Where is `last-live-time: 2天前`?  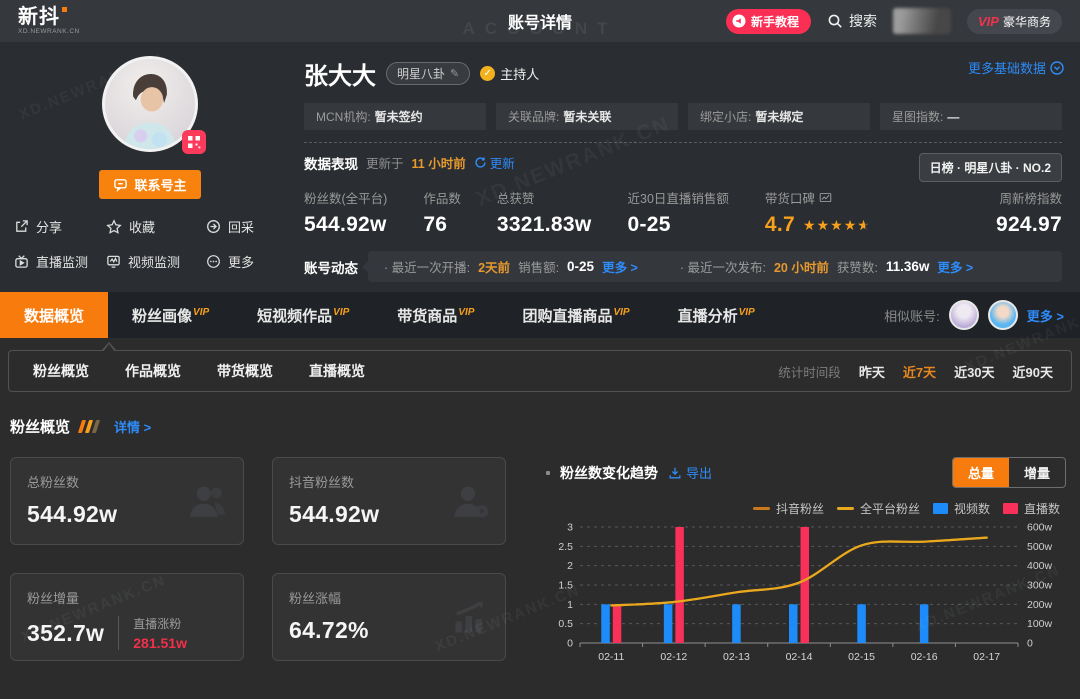
last-live-time: 2天前 is located at coordinates (494, 268).